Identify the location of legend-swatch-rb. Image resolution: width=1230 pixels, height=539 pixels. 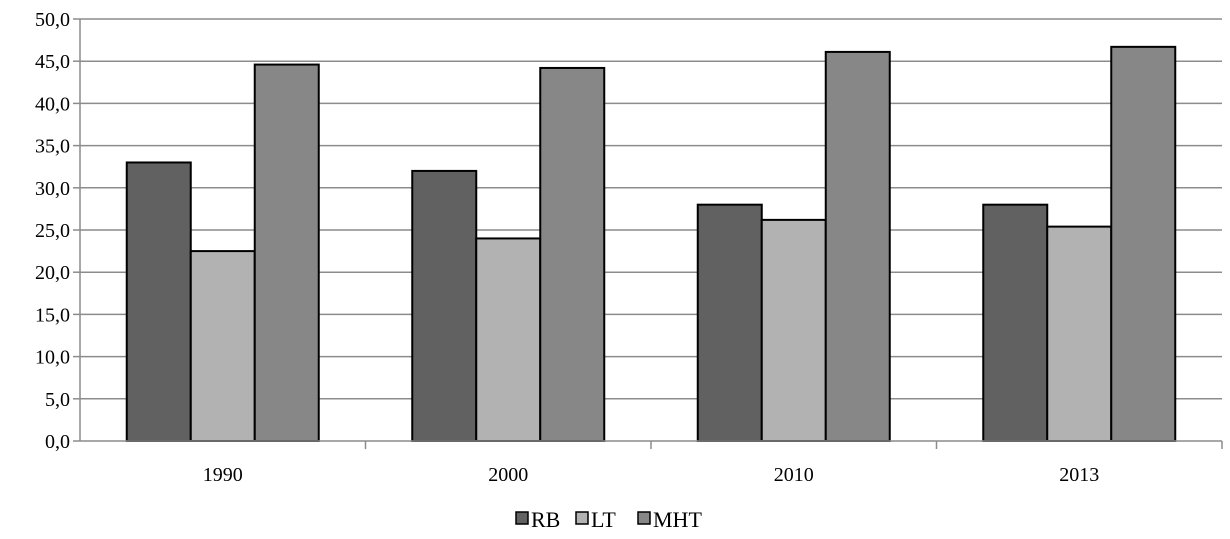
(522, 518).